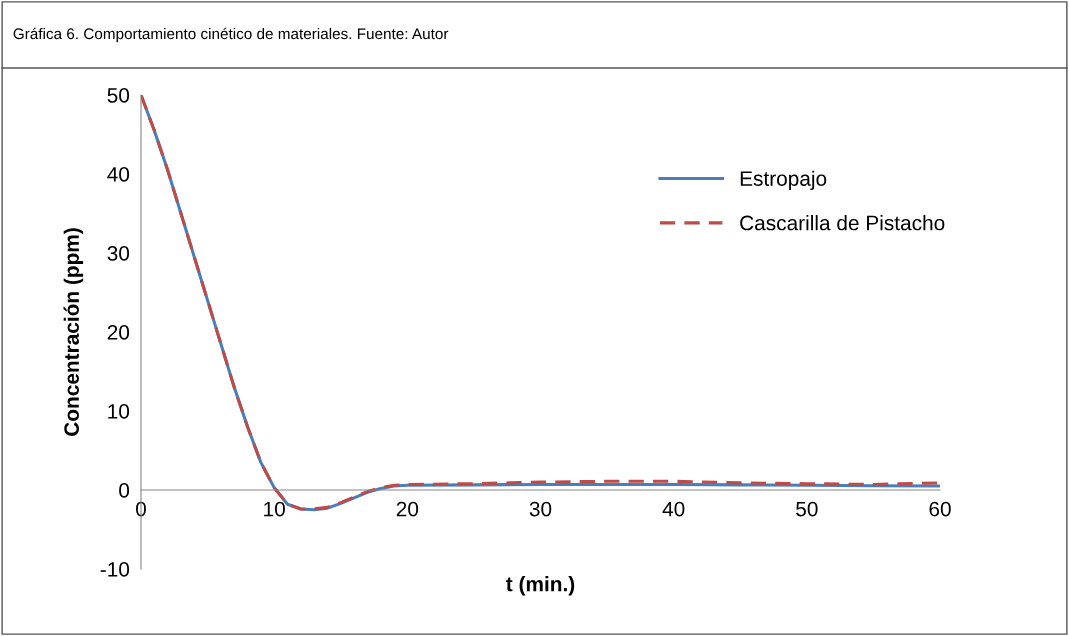 This screenshot has height=636, width=1069. What do you see at coordinates (118, 174) in the screenshot?
I see `y-tick-label: 40` at bounding box center [118, 174].